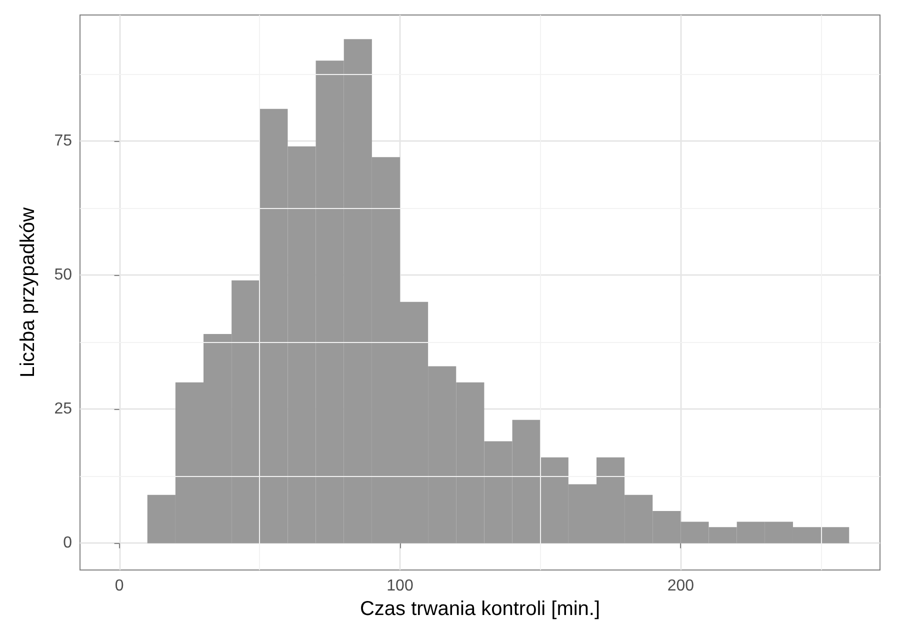  What do you see at coordinates (680, 586) in the screenshot?
I see `x-tick-label: 200` at bounding box center [680, 586].